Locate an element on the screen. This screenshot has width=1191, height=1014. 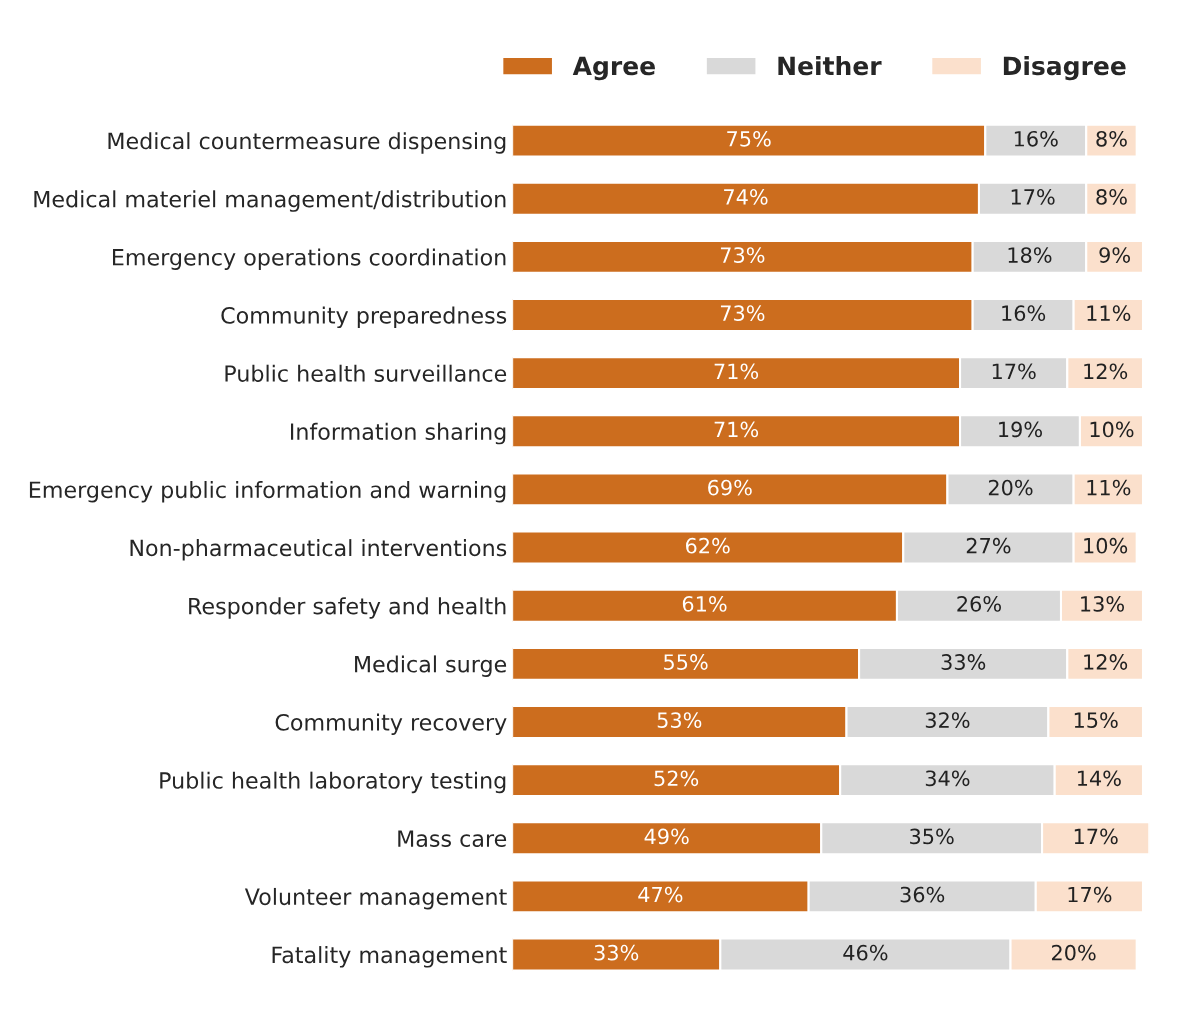
y-tick-label: Volunteer management is located at coordinates (375, 898).